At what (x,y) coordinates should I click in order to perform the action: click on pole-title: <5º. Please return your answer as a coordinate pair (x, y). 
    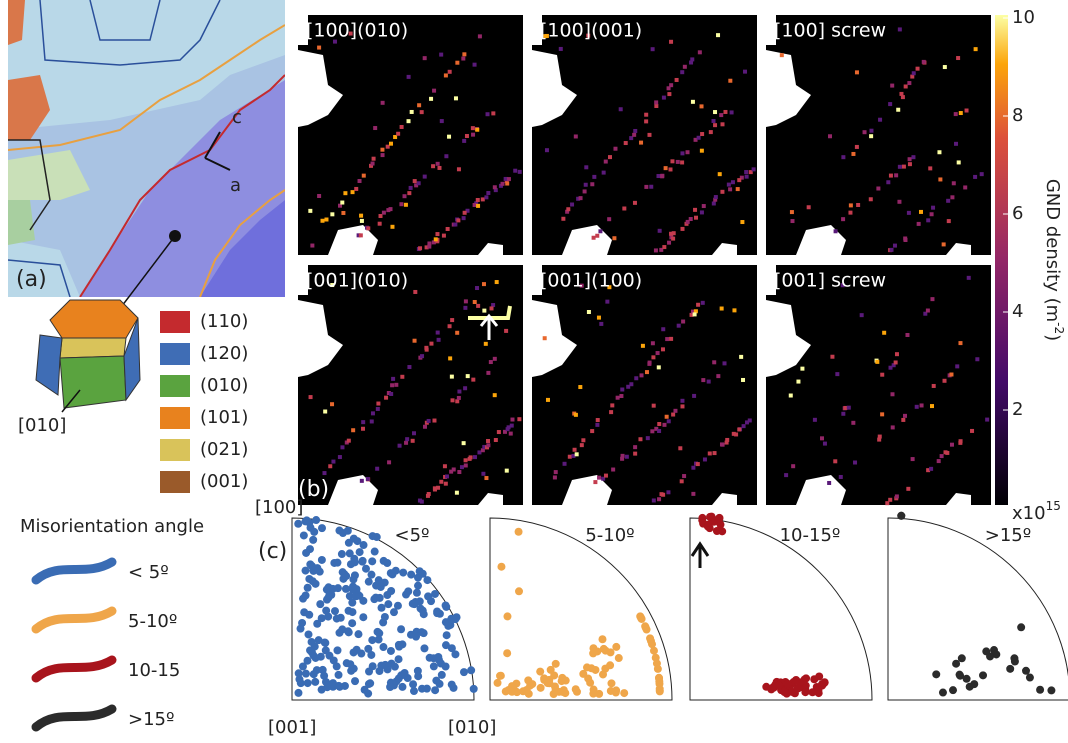
    Looking at the image, I should click on (411, 535).